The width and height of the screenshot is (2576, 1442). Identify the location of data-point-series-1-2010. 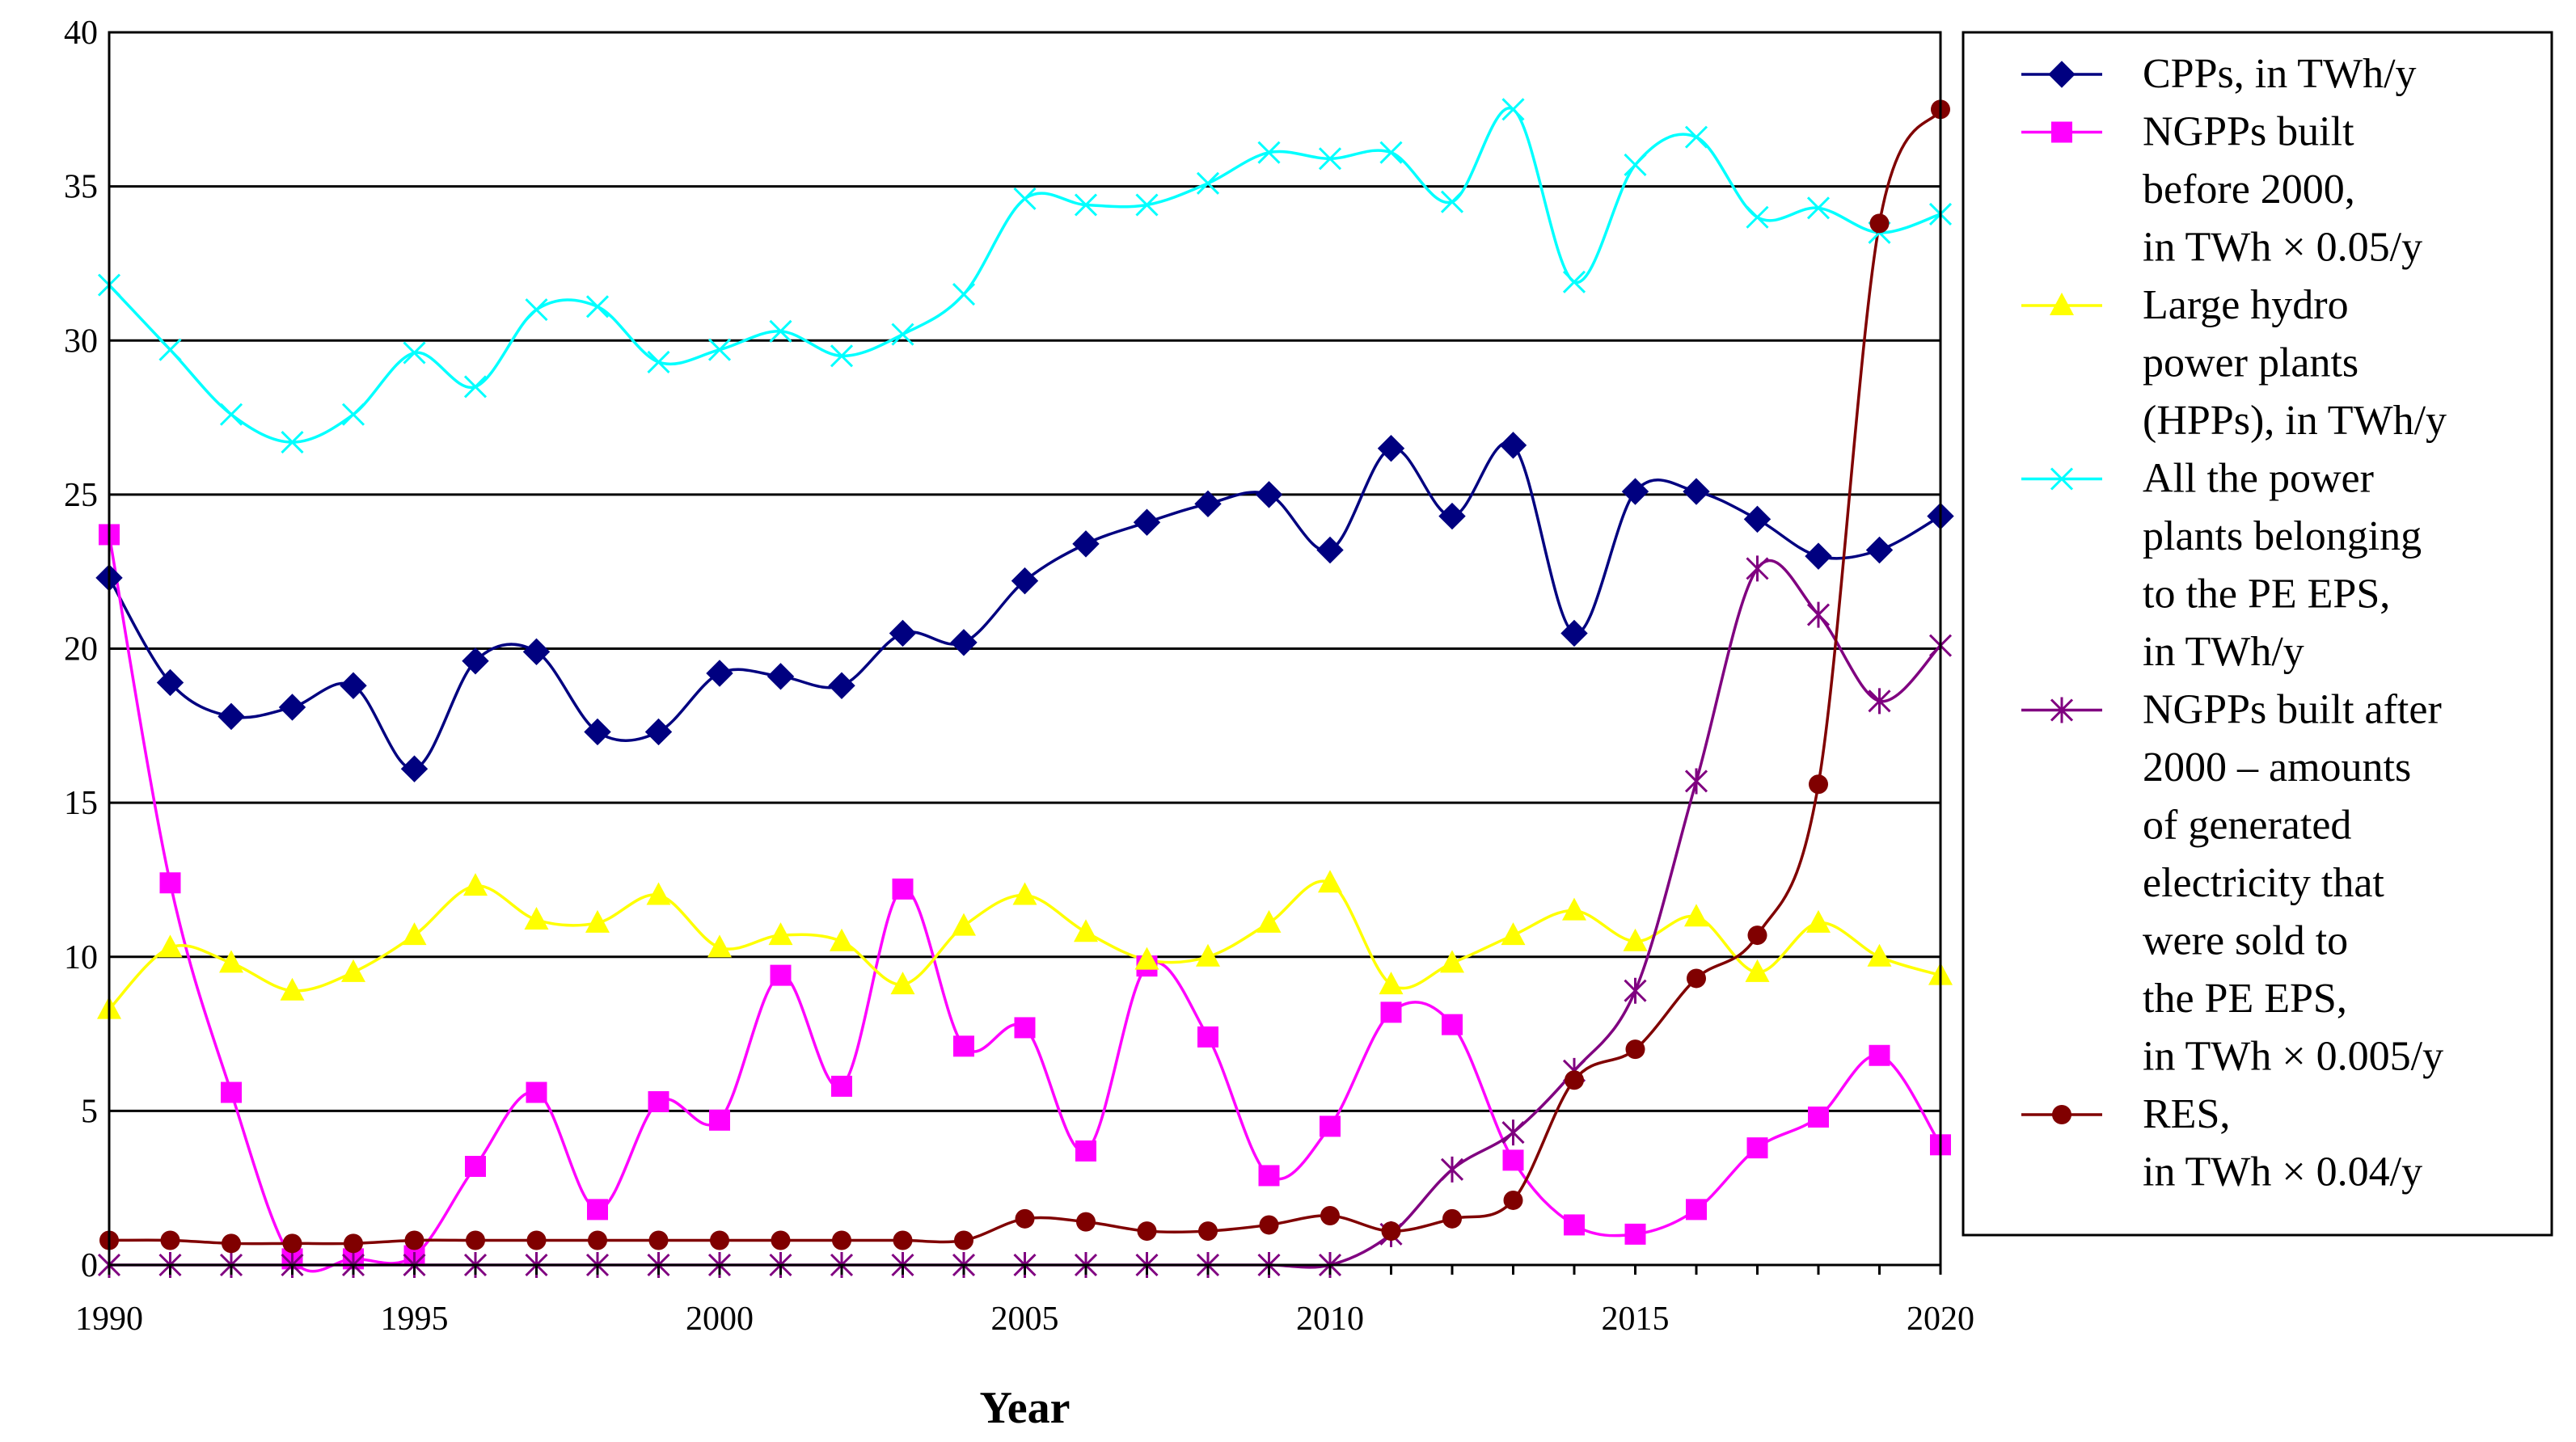
(1330, 1126).